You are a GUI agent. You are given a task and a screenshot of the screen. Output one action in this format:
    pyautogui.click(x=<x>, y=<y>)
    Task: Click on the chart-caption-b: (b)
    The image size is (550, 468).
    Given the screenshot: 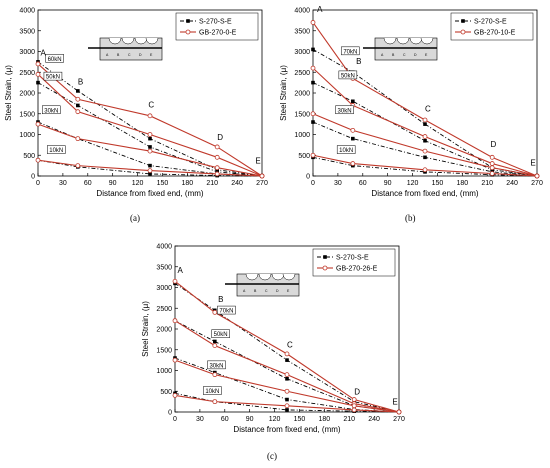 What is the action you would take?
    pyautogui.click(x=410, y=218)
    